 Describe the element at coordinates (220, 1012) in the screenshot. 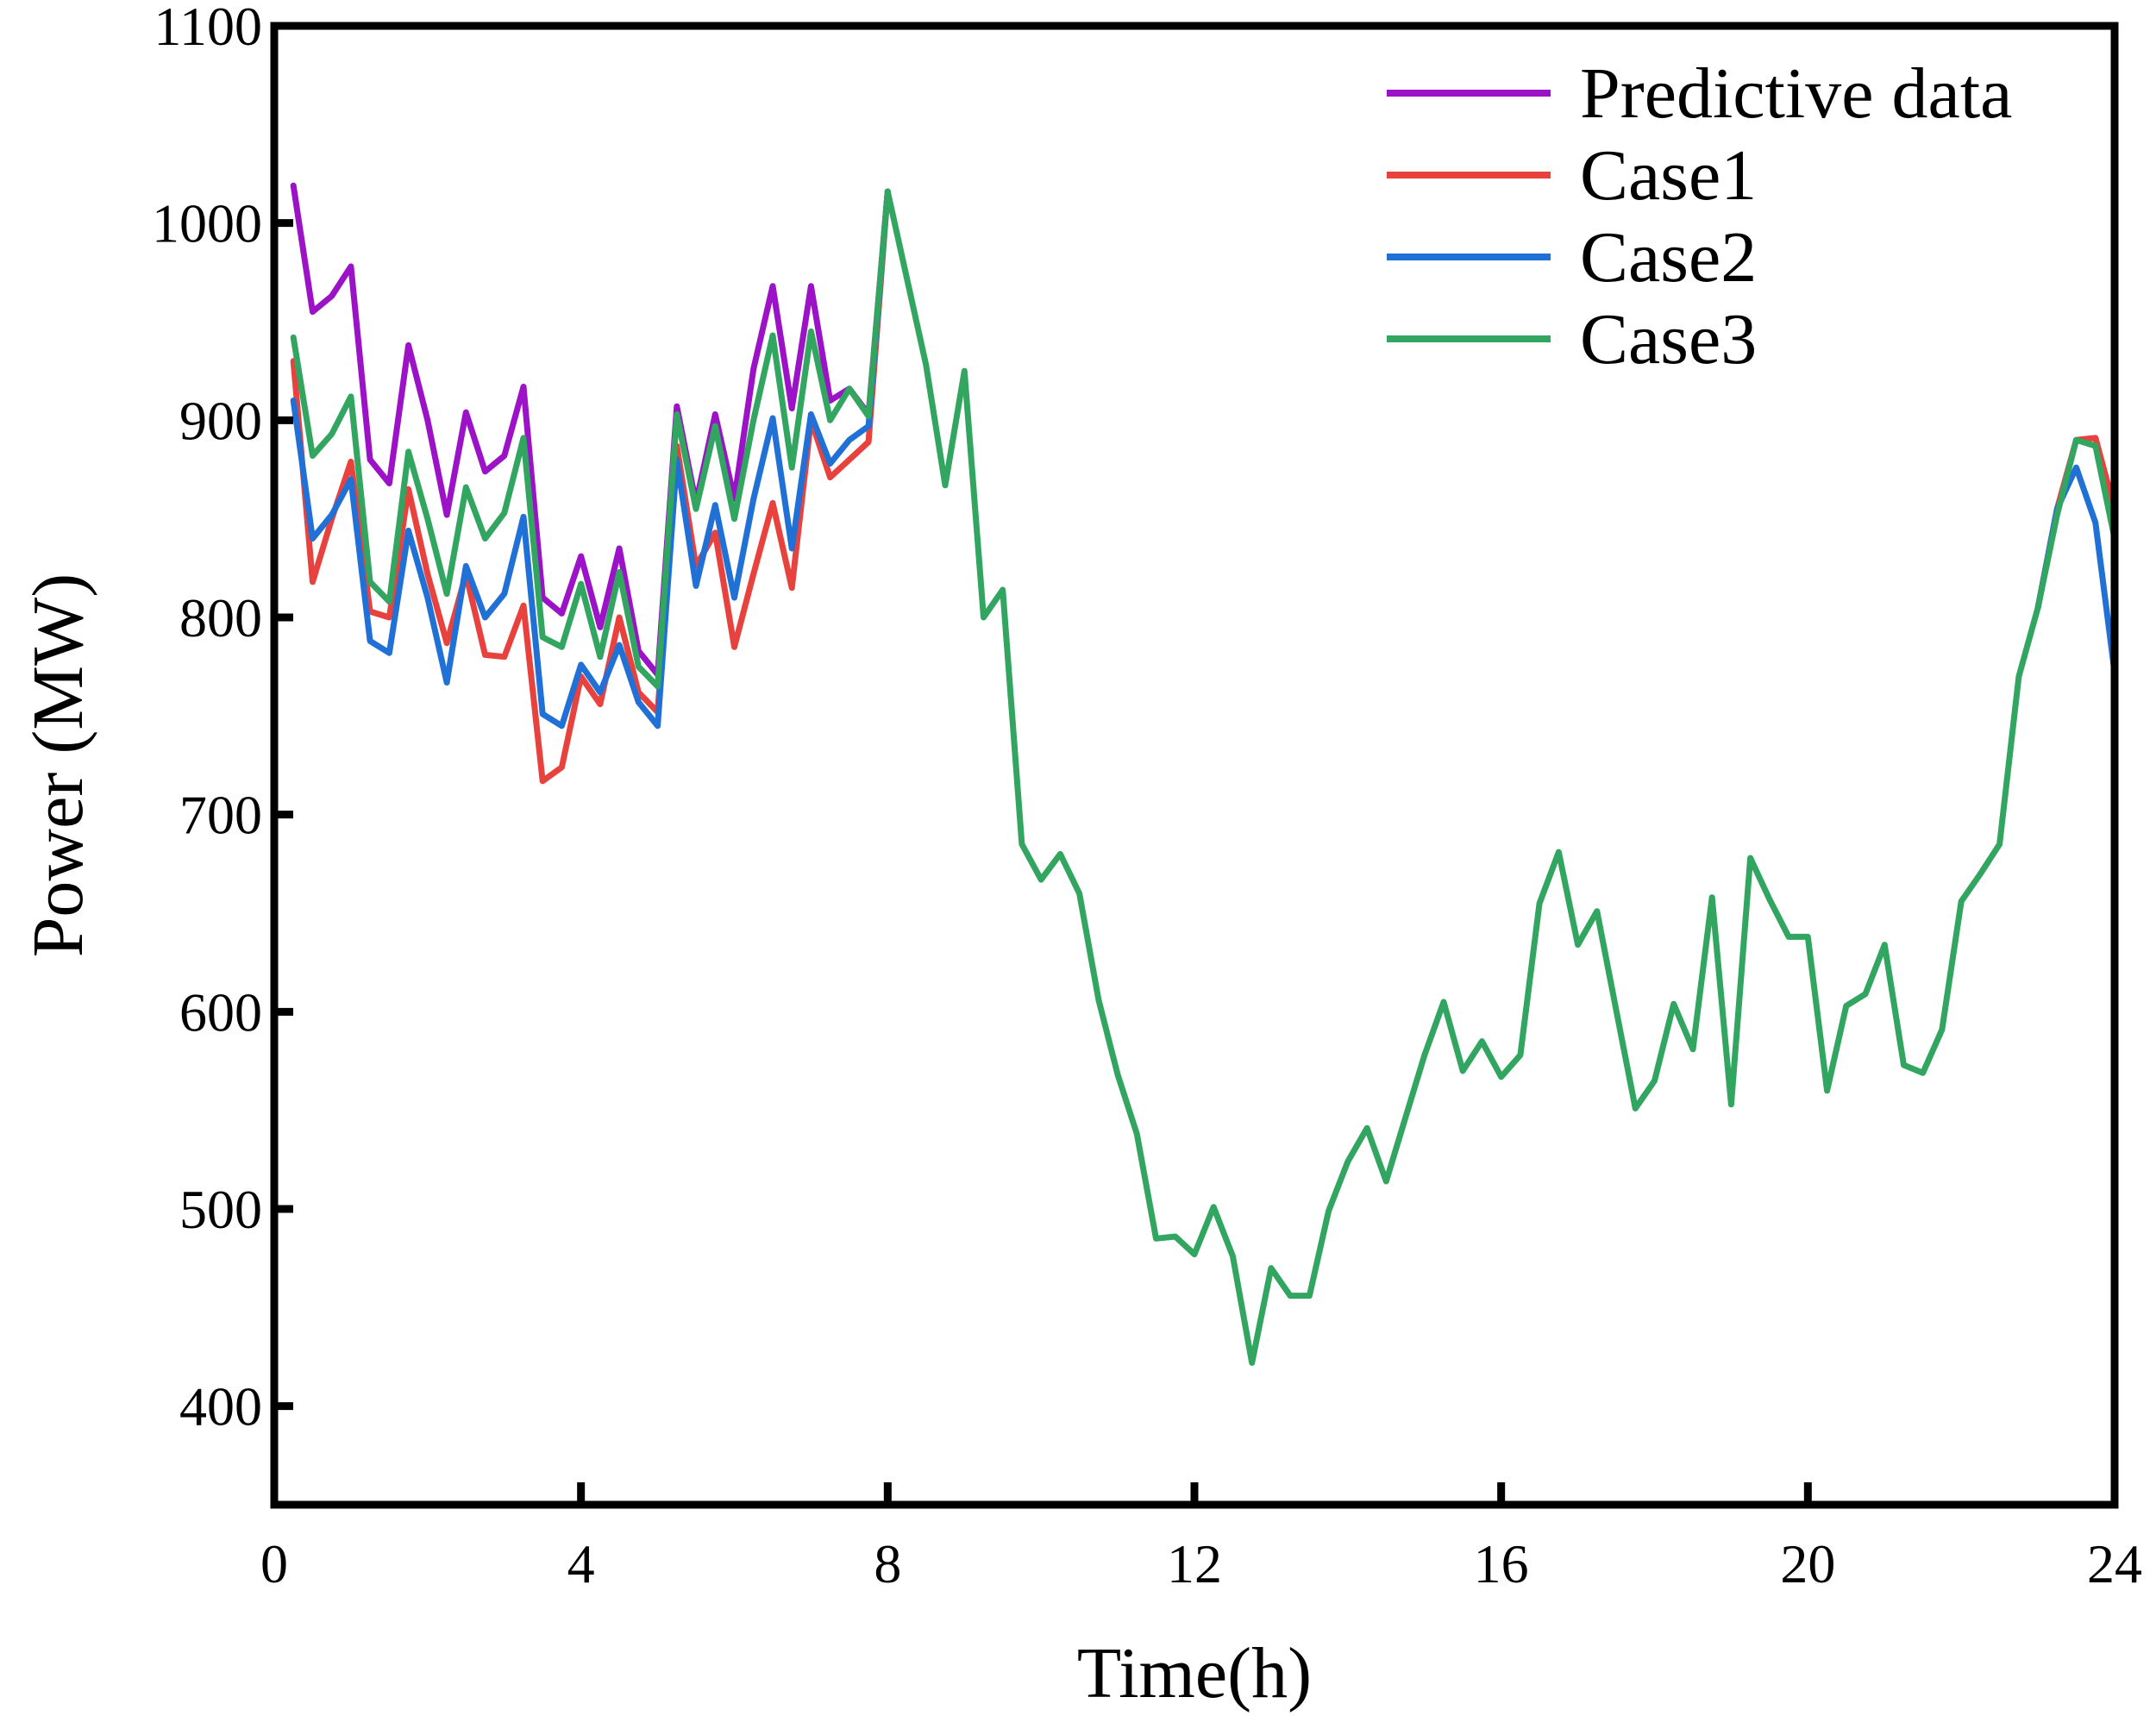

I see `y-tick-label: 600` at that location.